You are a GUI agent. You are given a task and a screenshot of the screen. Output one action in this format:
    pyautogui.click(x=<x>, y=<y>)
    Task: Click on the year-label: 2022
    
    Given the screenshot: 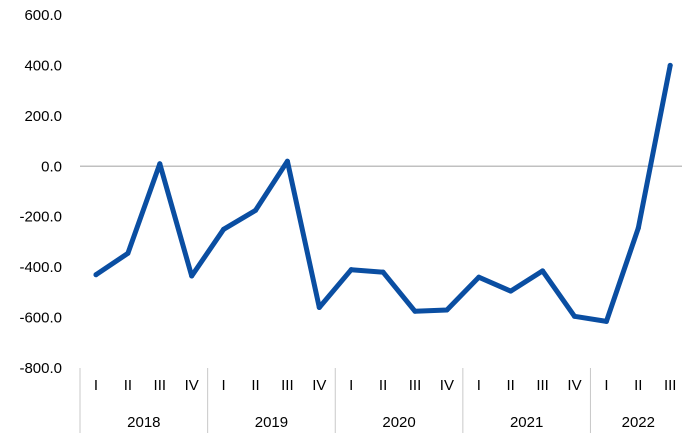 What is the action you would take?
    pyautogui.click(x=638, y=422)
    